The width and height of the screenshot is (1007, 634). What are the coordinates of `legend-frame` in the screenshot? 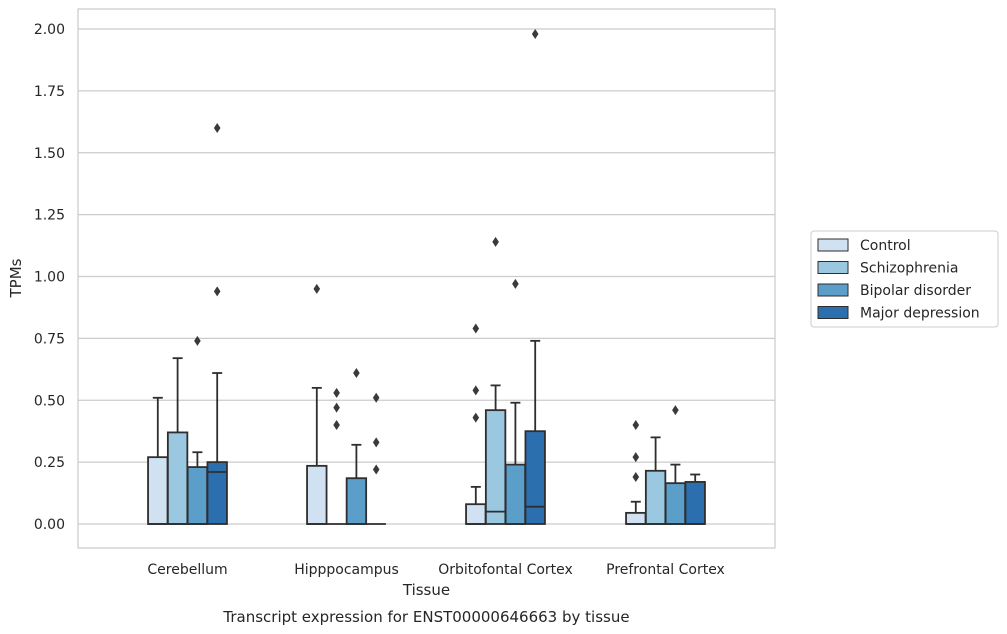 It's located at (904, 279).